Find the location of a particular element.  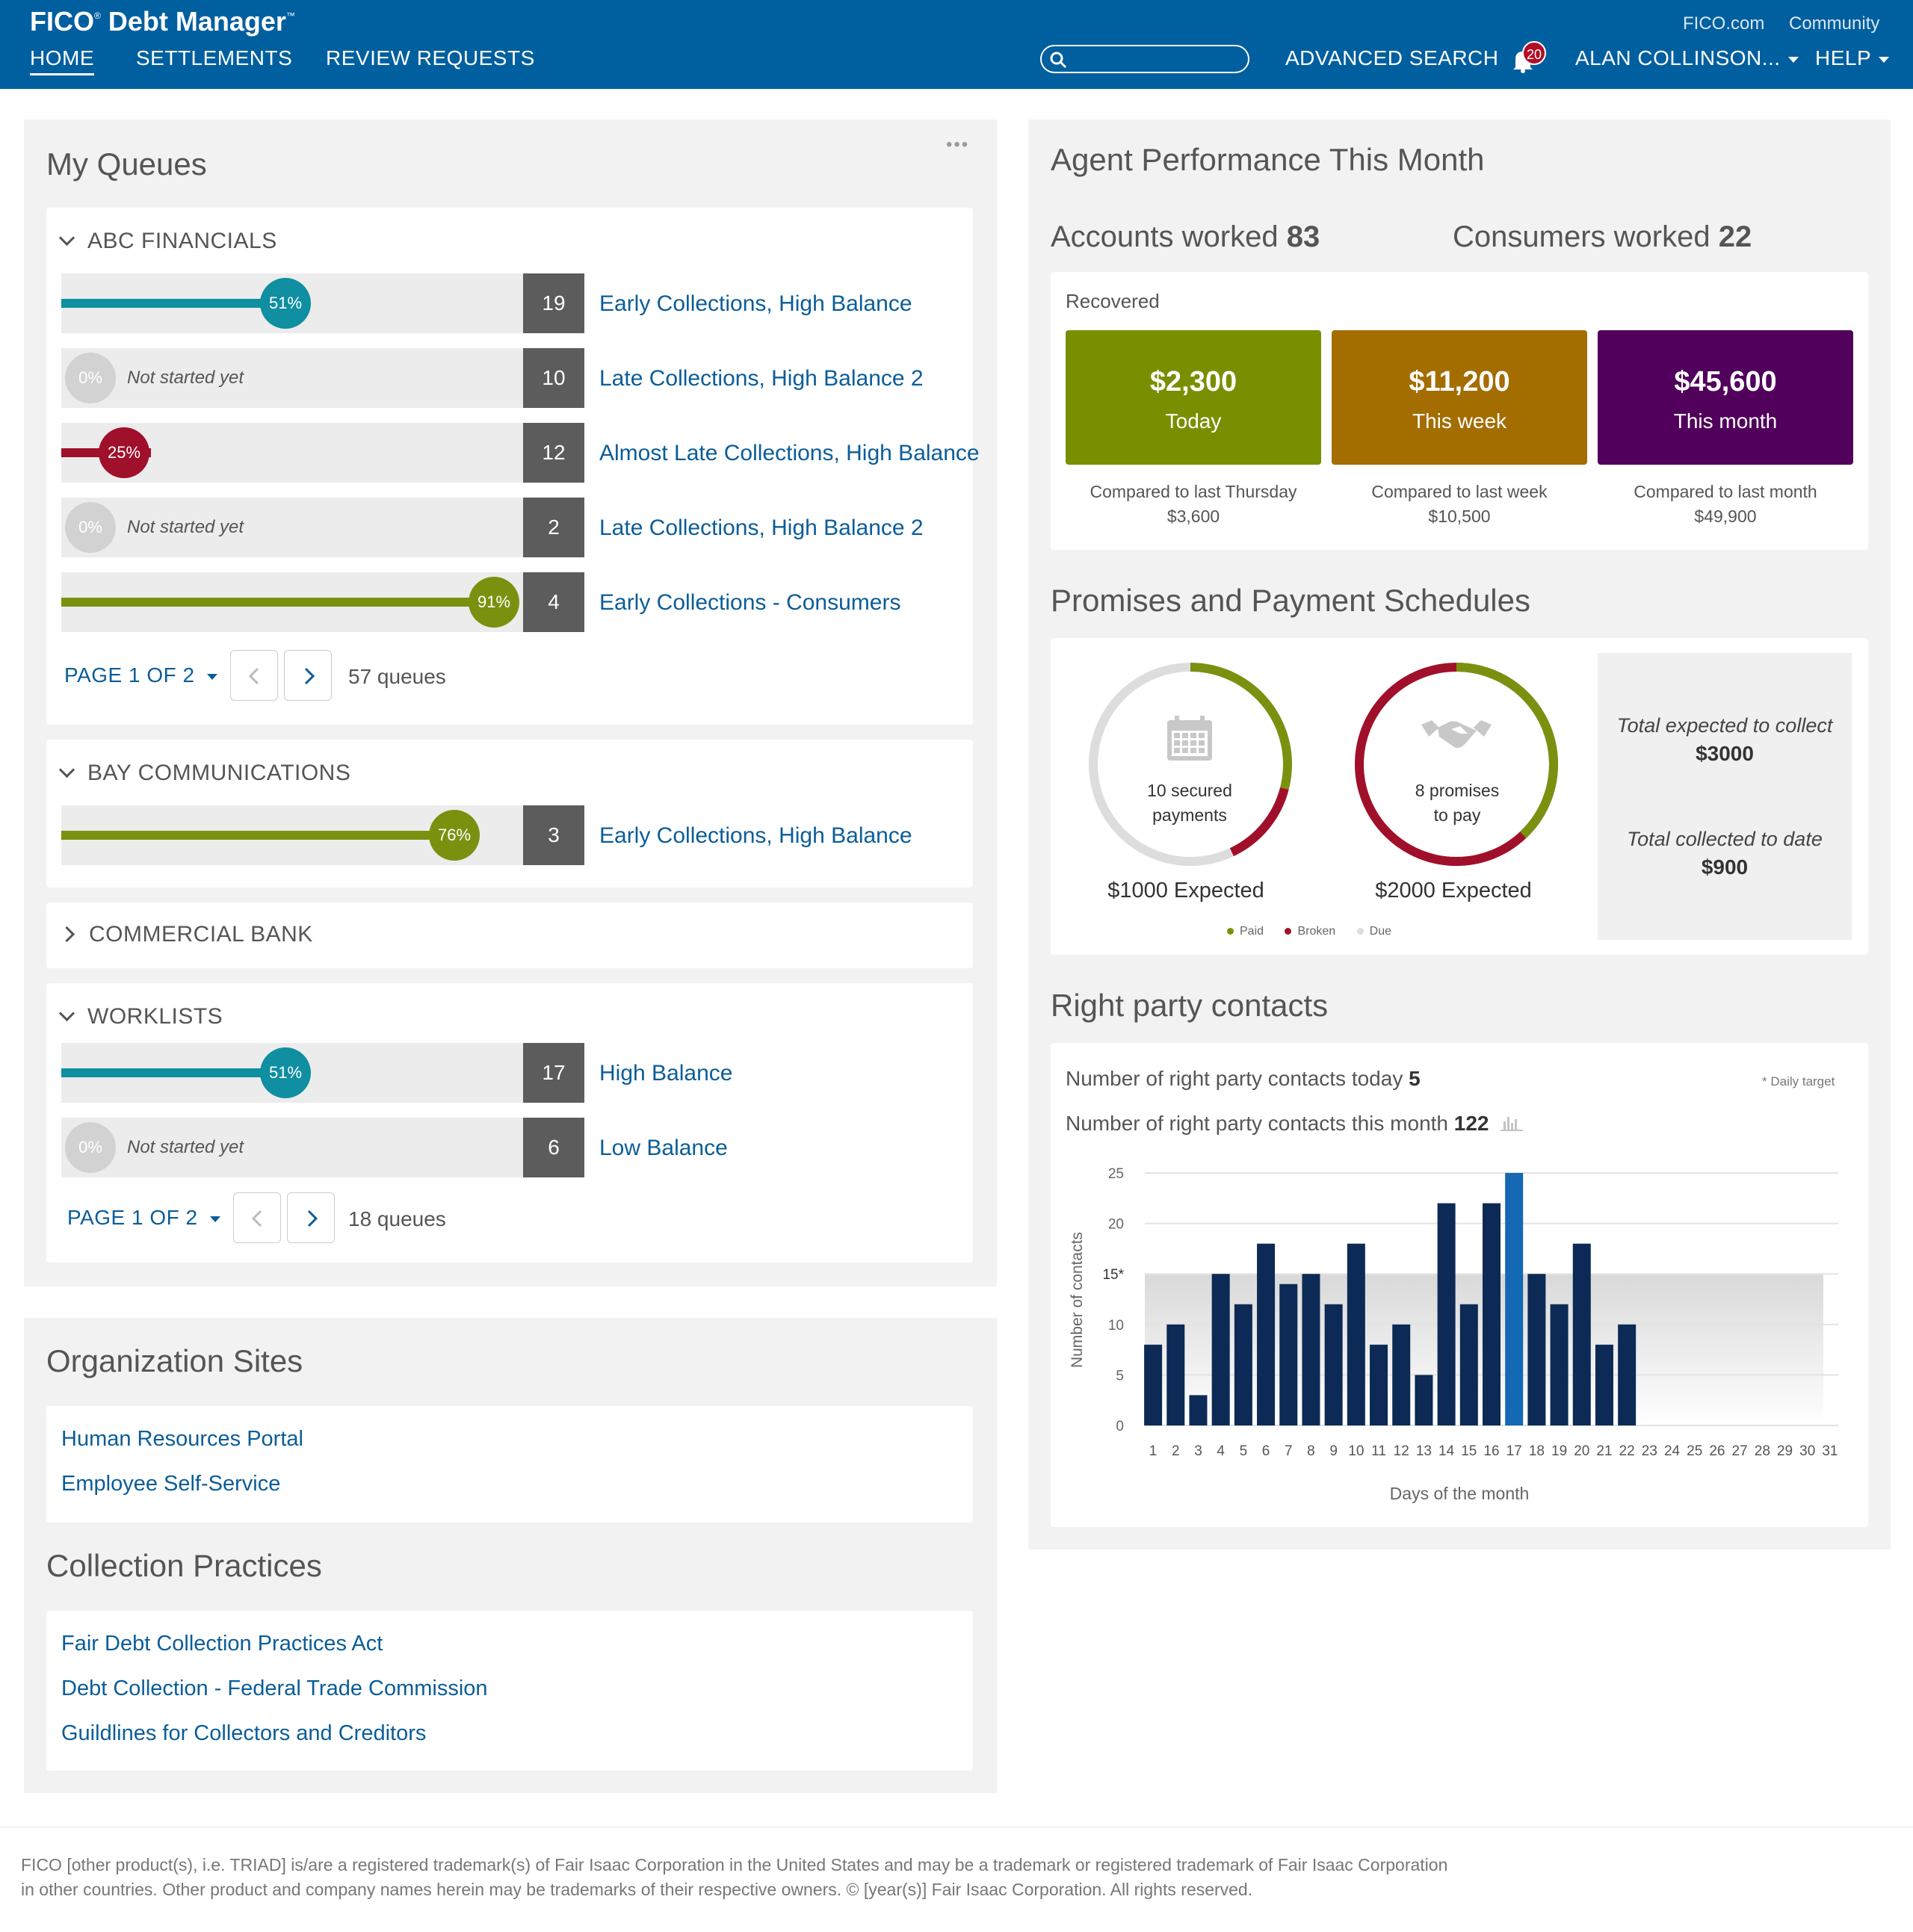

nav-home: HOME is located at coordinates (62, 60).